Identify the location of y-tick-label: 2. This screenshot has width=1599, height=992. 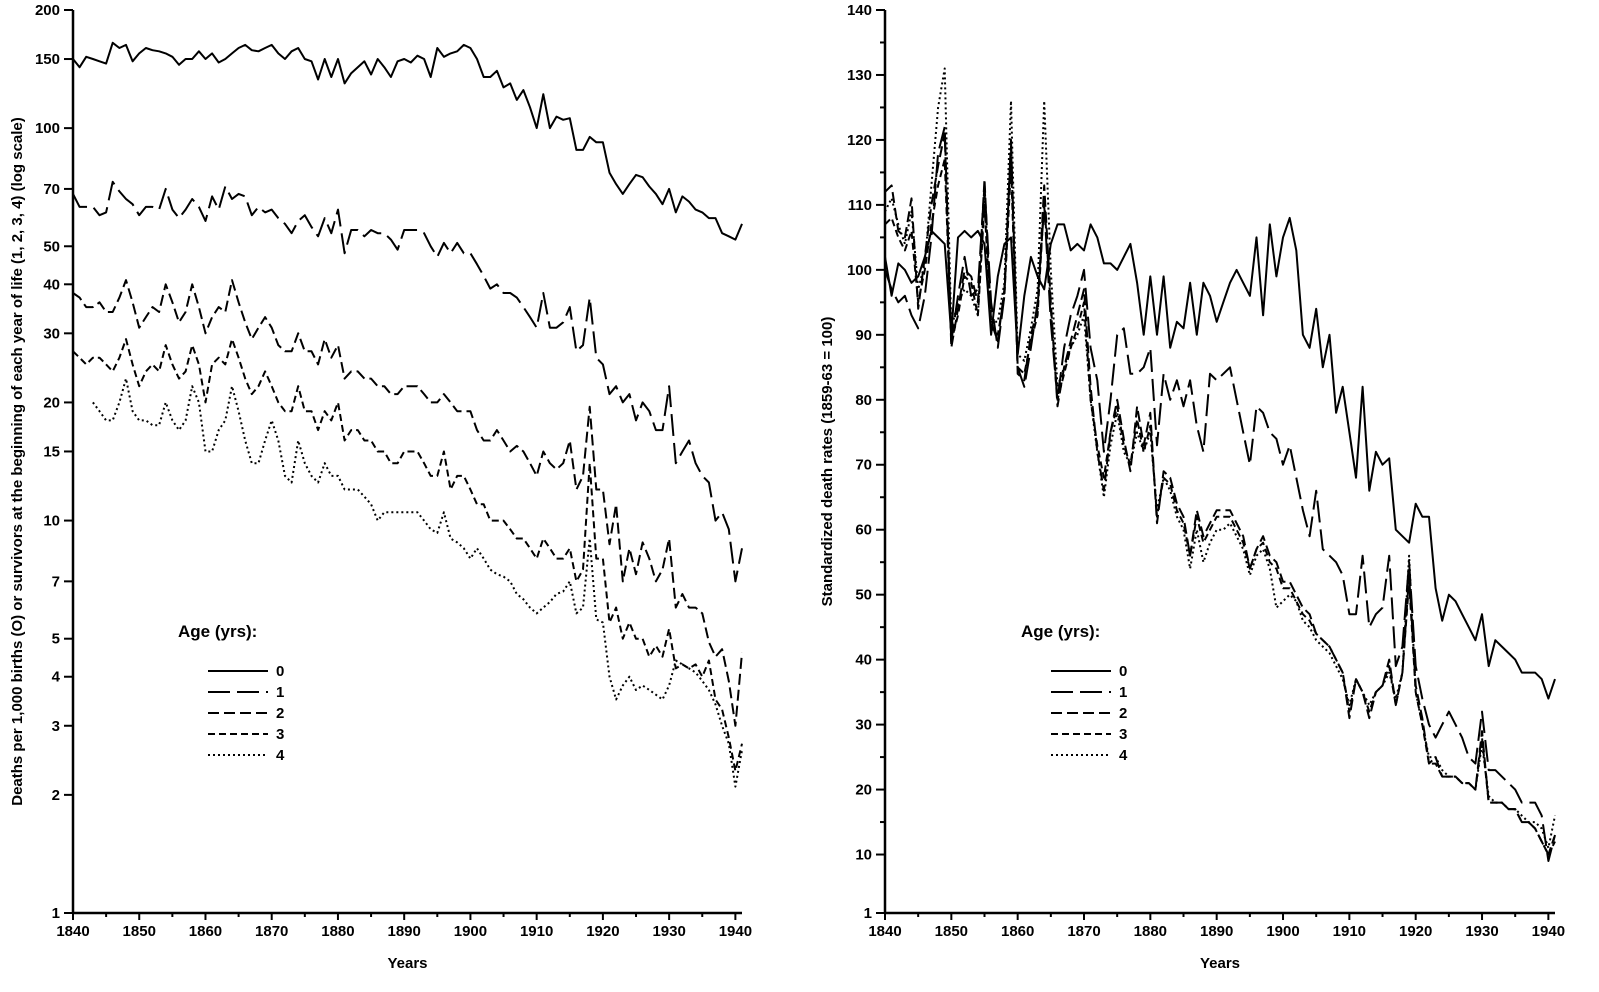
(56, 795).